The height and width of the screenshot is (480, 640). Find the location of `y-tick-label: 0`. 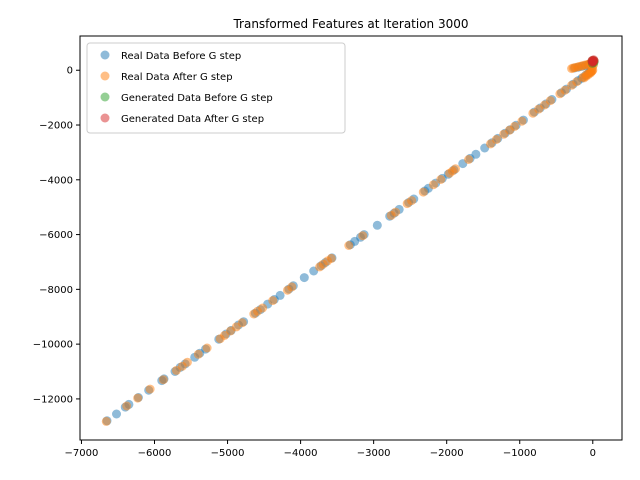

y-tick-label: 0 is located at coordinates (70, 71).